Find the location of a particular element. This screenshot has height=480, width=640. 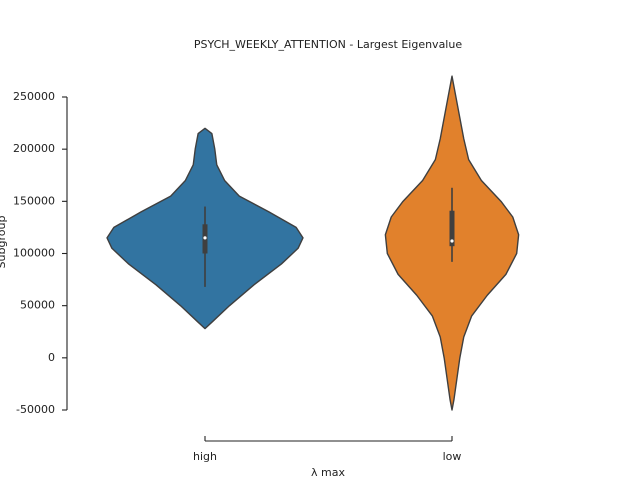

x-axis-label: λ max is located at coordinates (328, 472).